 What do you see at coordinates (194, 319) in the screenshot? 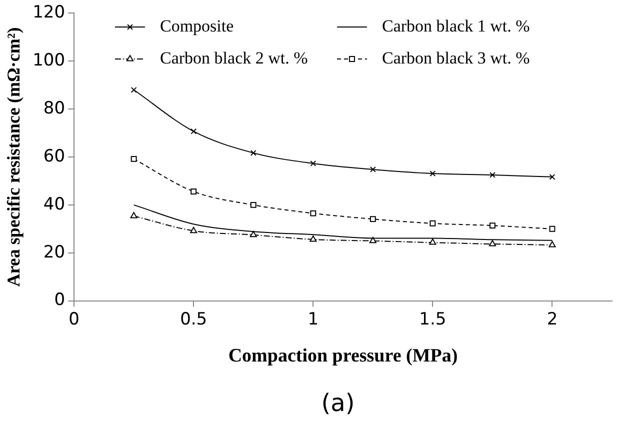
I see `x-tick-label: 0.5` at bounding box center [194, 319].